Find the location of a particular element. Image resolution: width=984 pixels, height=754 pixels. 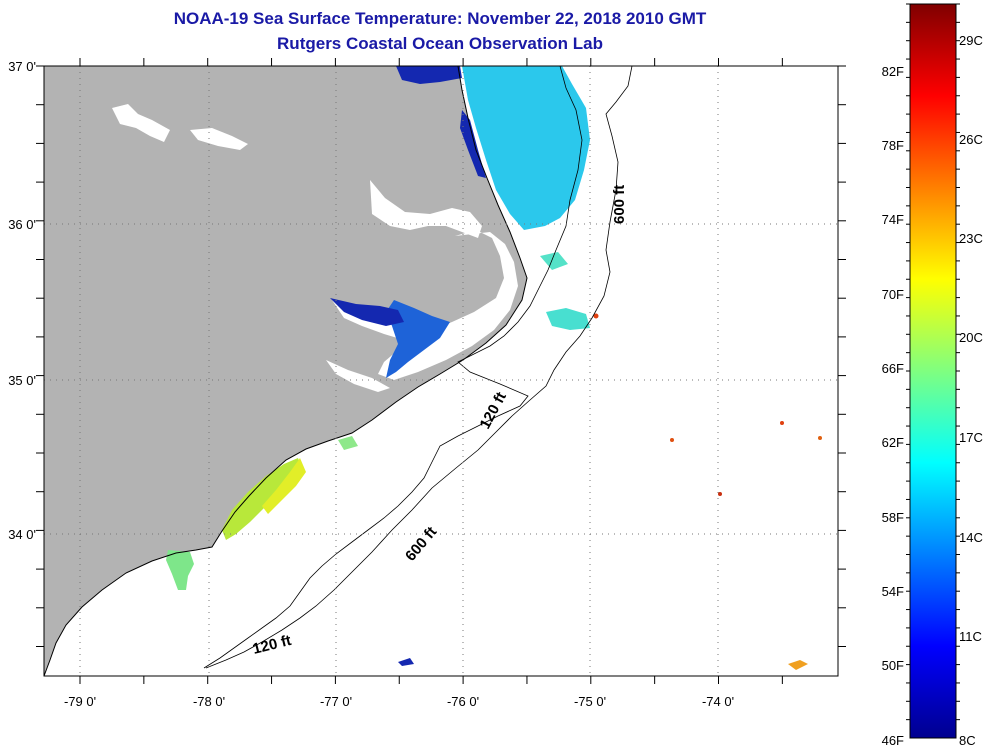

colorbar-ticks is located at coordinates (933, 362).